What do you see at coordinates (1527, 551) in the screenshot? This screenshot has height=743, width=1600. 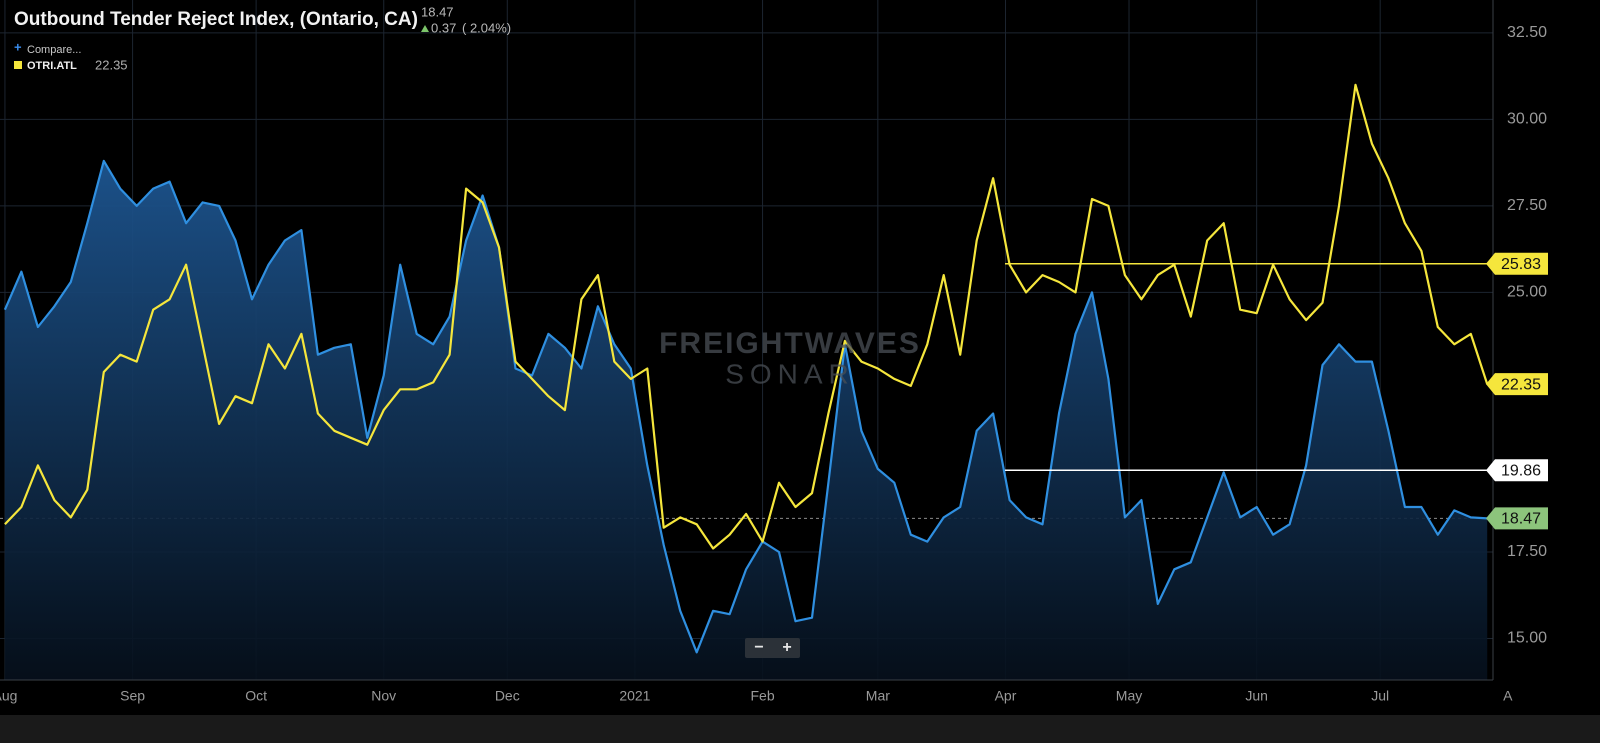 I see `y-tick-label: 17.50` at bounding box center [1527, 551].